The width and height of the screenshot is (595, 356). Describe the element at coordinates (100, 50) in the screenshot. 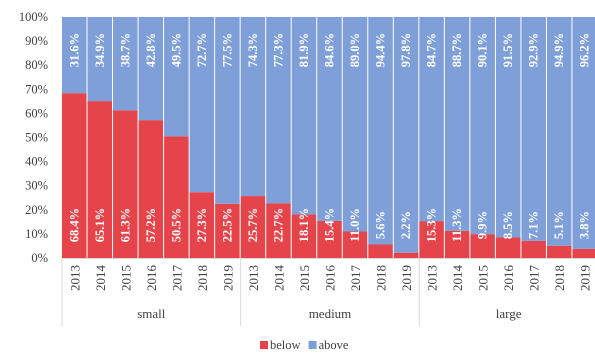

I see `data-label-above: 34.9%` at that location.